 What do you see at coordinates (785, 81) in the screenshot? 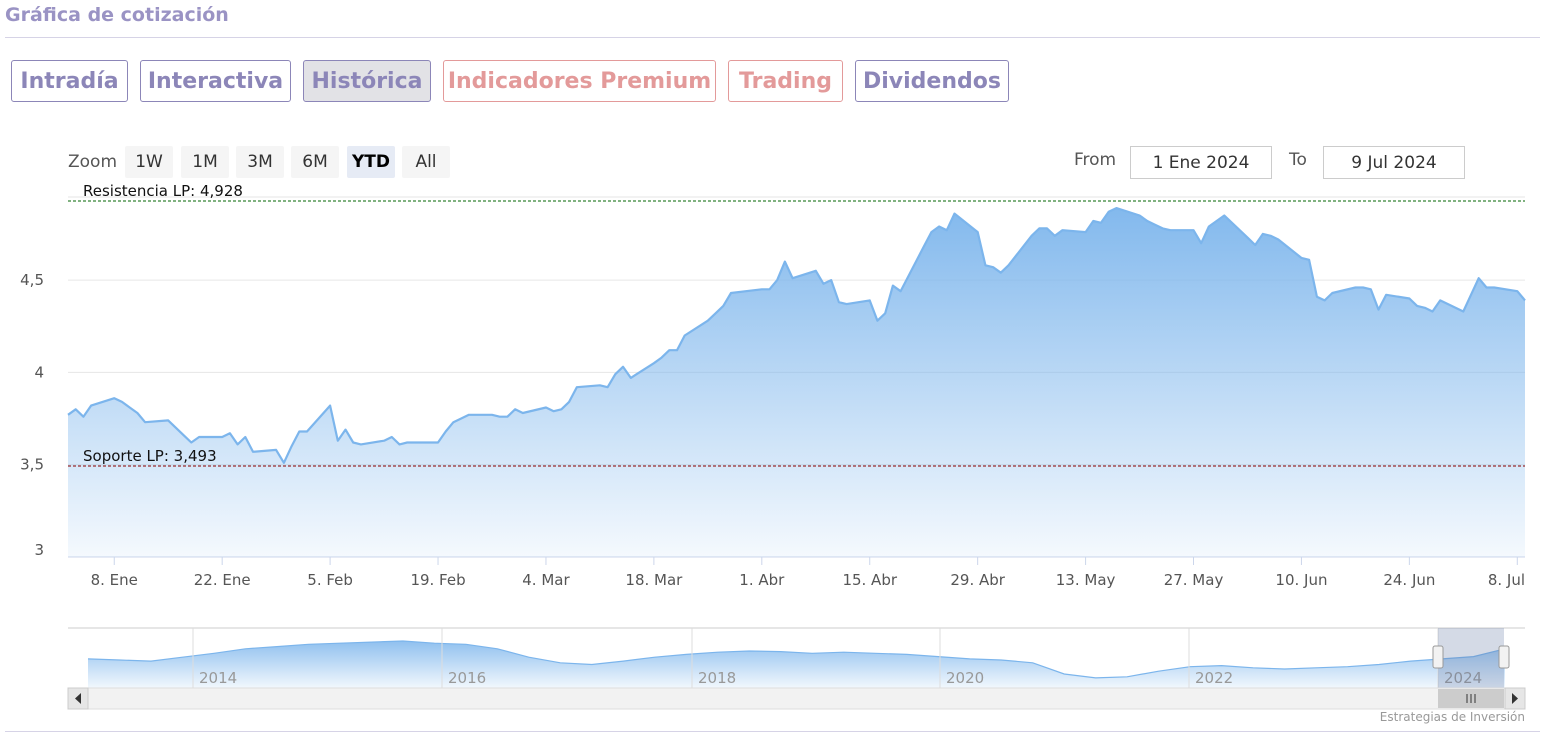
I see `tab-trading: Trading` at bounding box center [785, 81].